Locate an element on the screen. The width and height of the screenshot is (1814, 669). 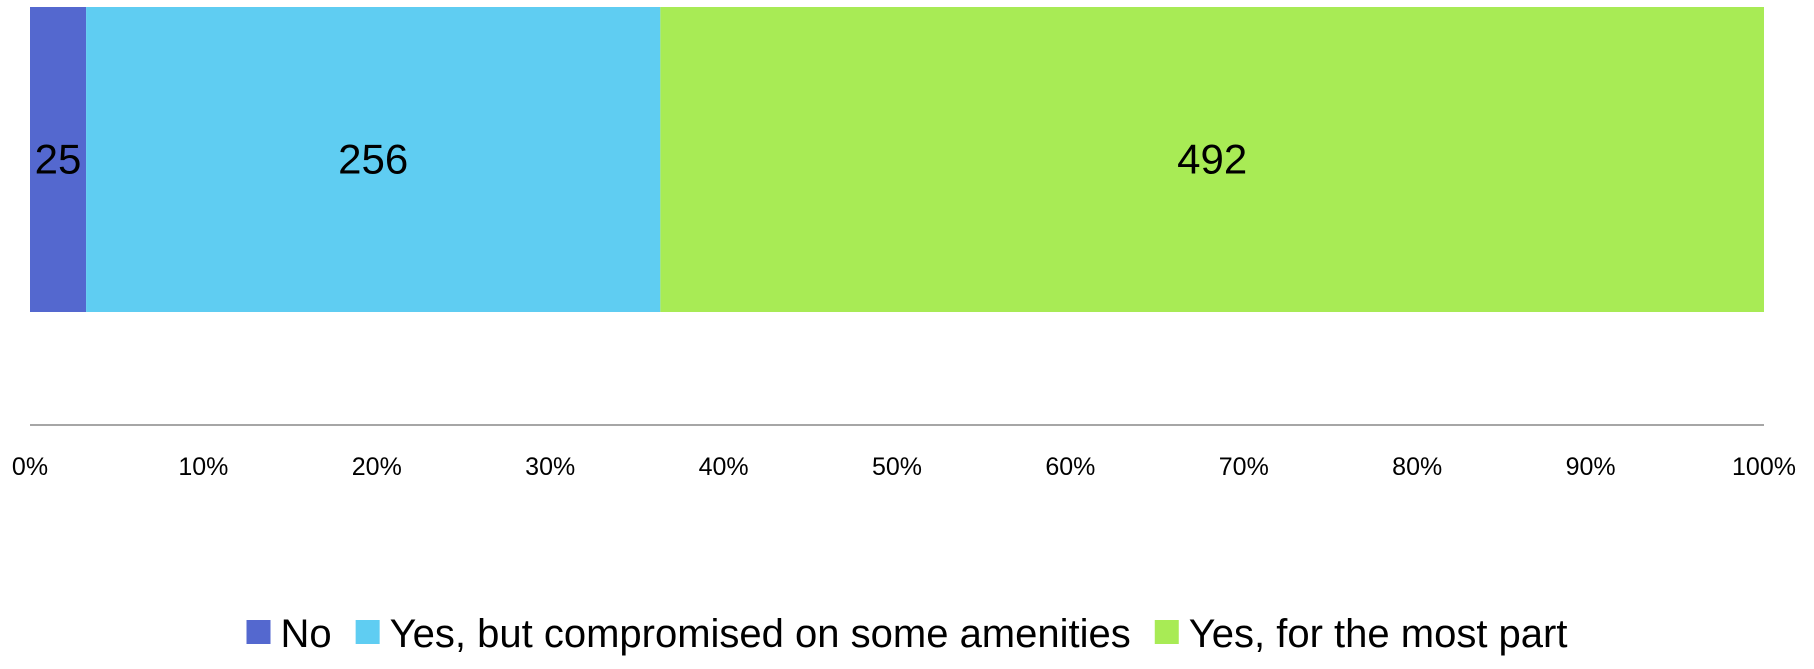
x-tick-label: 100% is located at coordinates (1764, 467).